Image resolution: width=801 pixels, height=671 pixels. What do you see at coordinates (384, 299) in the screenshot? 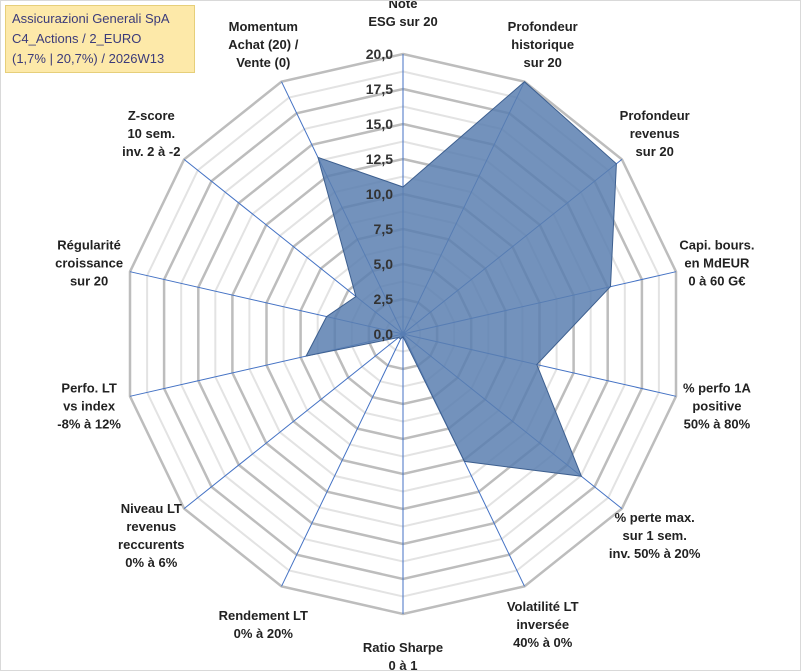
I see `tick-label: 2,5` at bounding box center [384, 299].